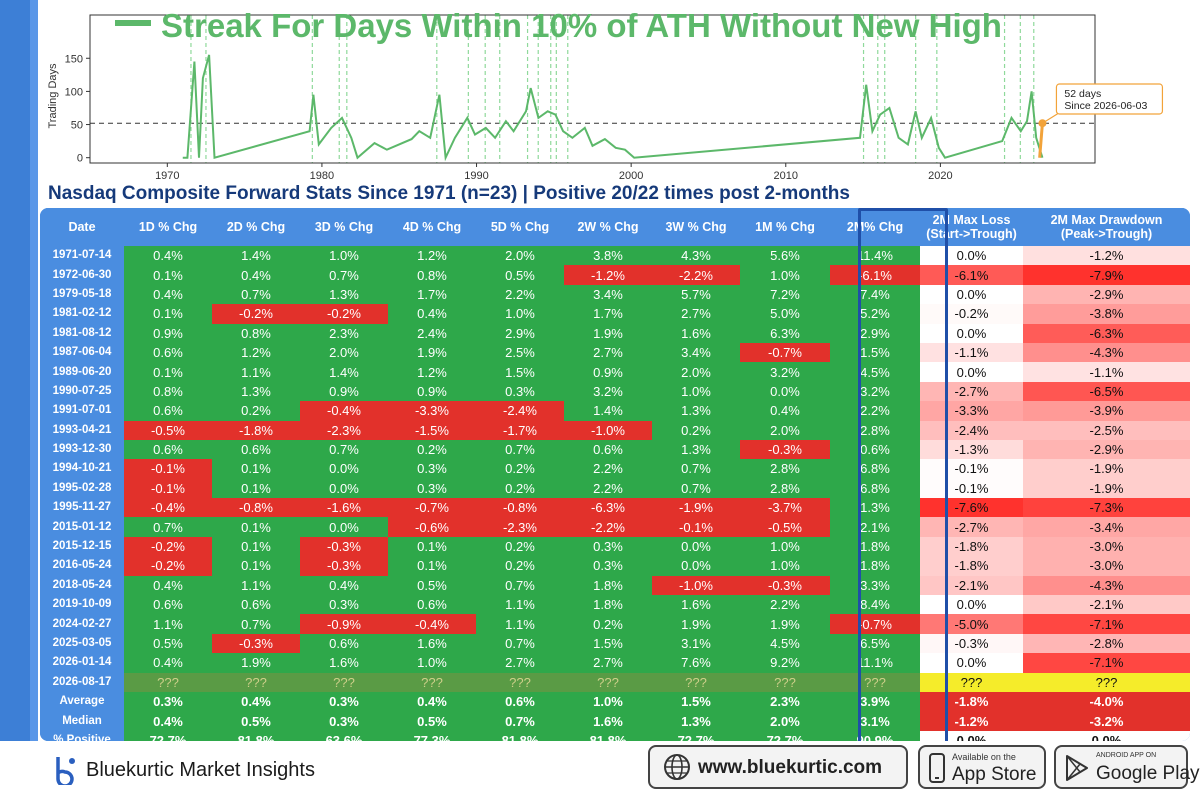 Image resolution: width=1200 pixels, height=795 pixels. What do you see at coordinates (168, 430) in the screenshot?
I see `value-cell: -0.5%` at bounding box center [168, 430].